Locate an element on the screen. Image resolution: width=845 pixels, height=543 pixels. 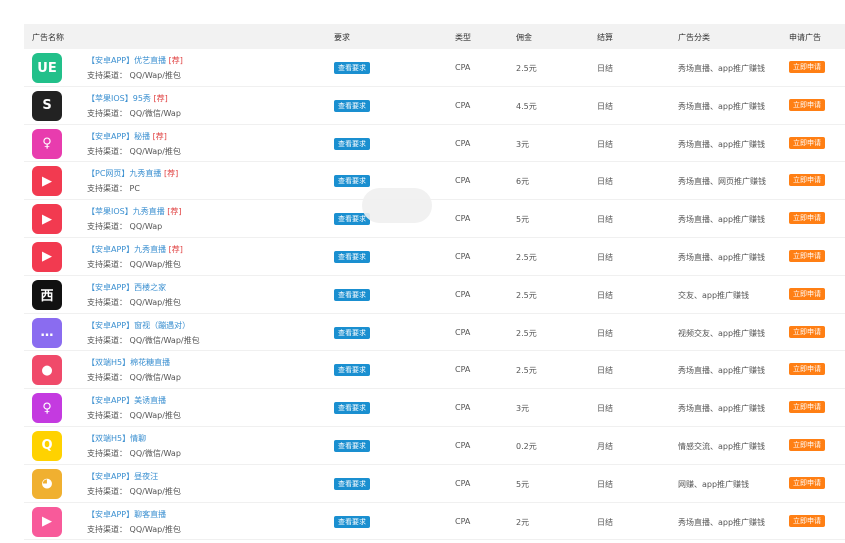
qingliao-app-icon: Q is located at coordinates (47, 445).